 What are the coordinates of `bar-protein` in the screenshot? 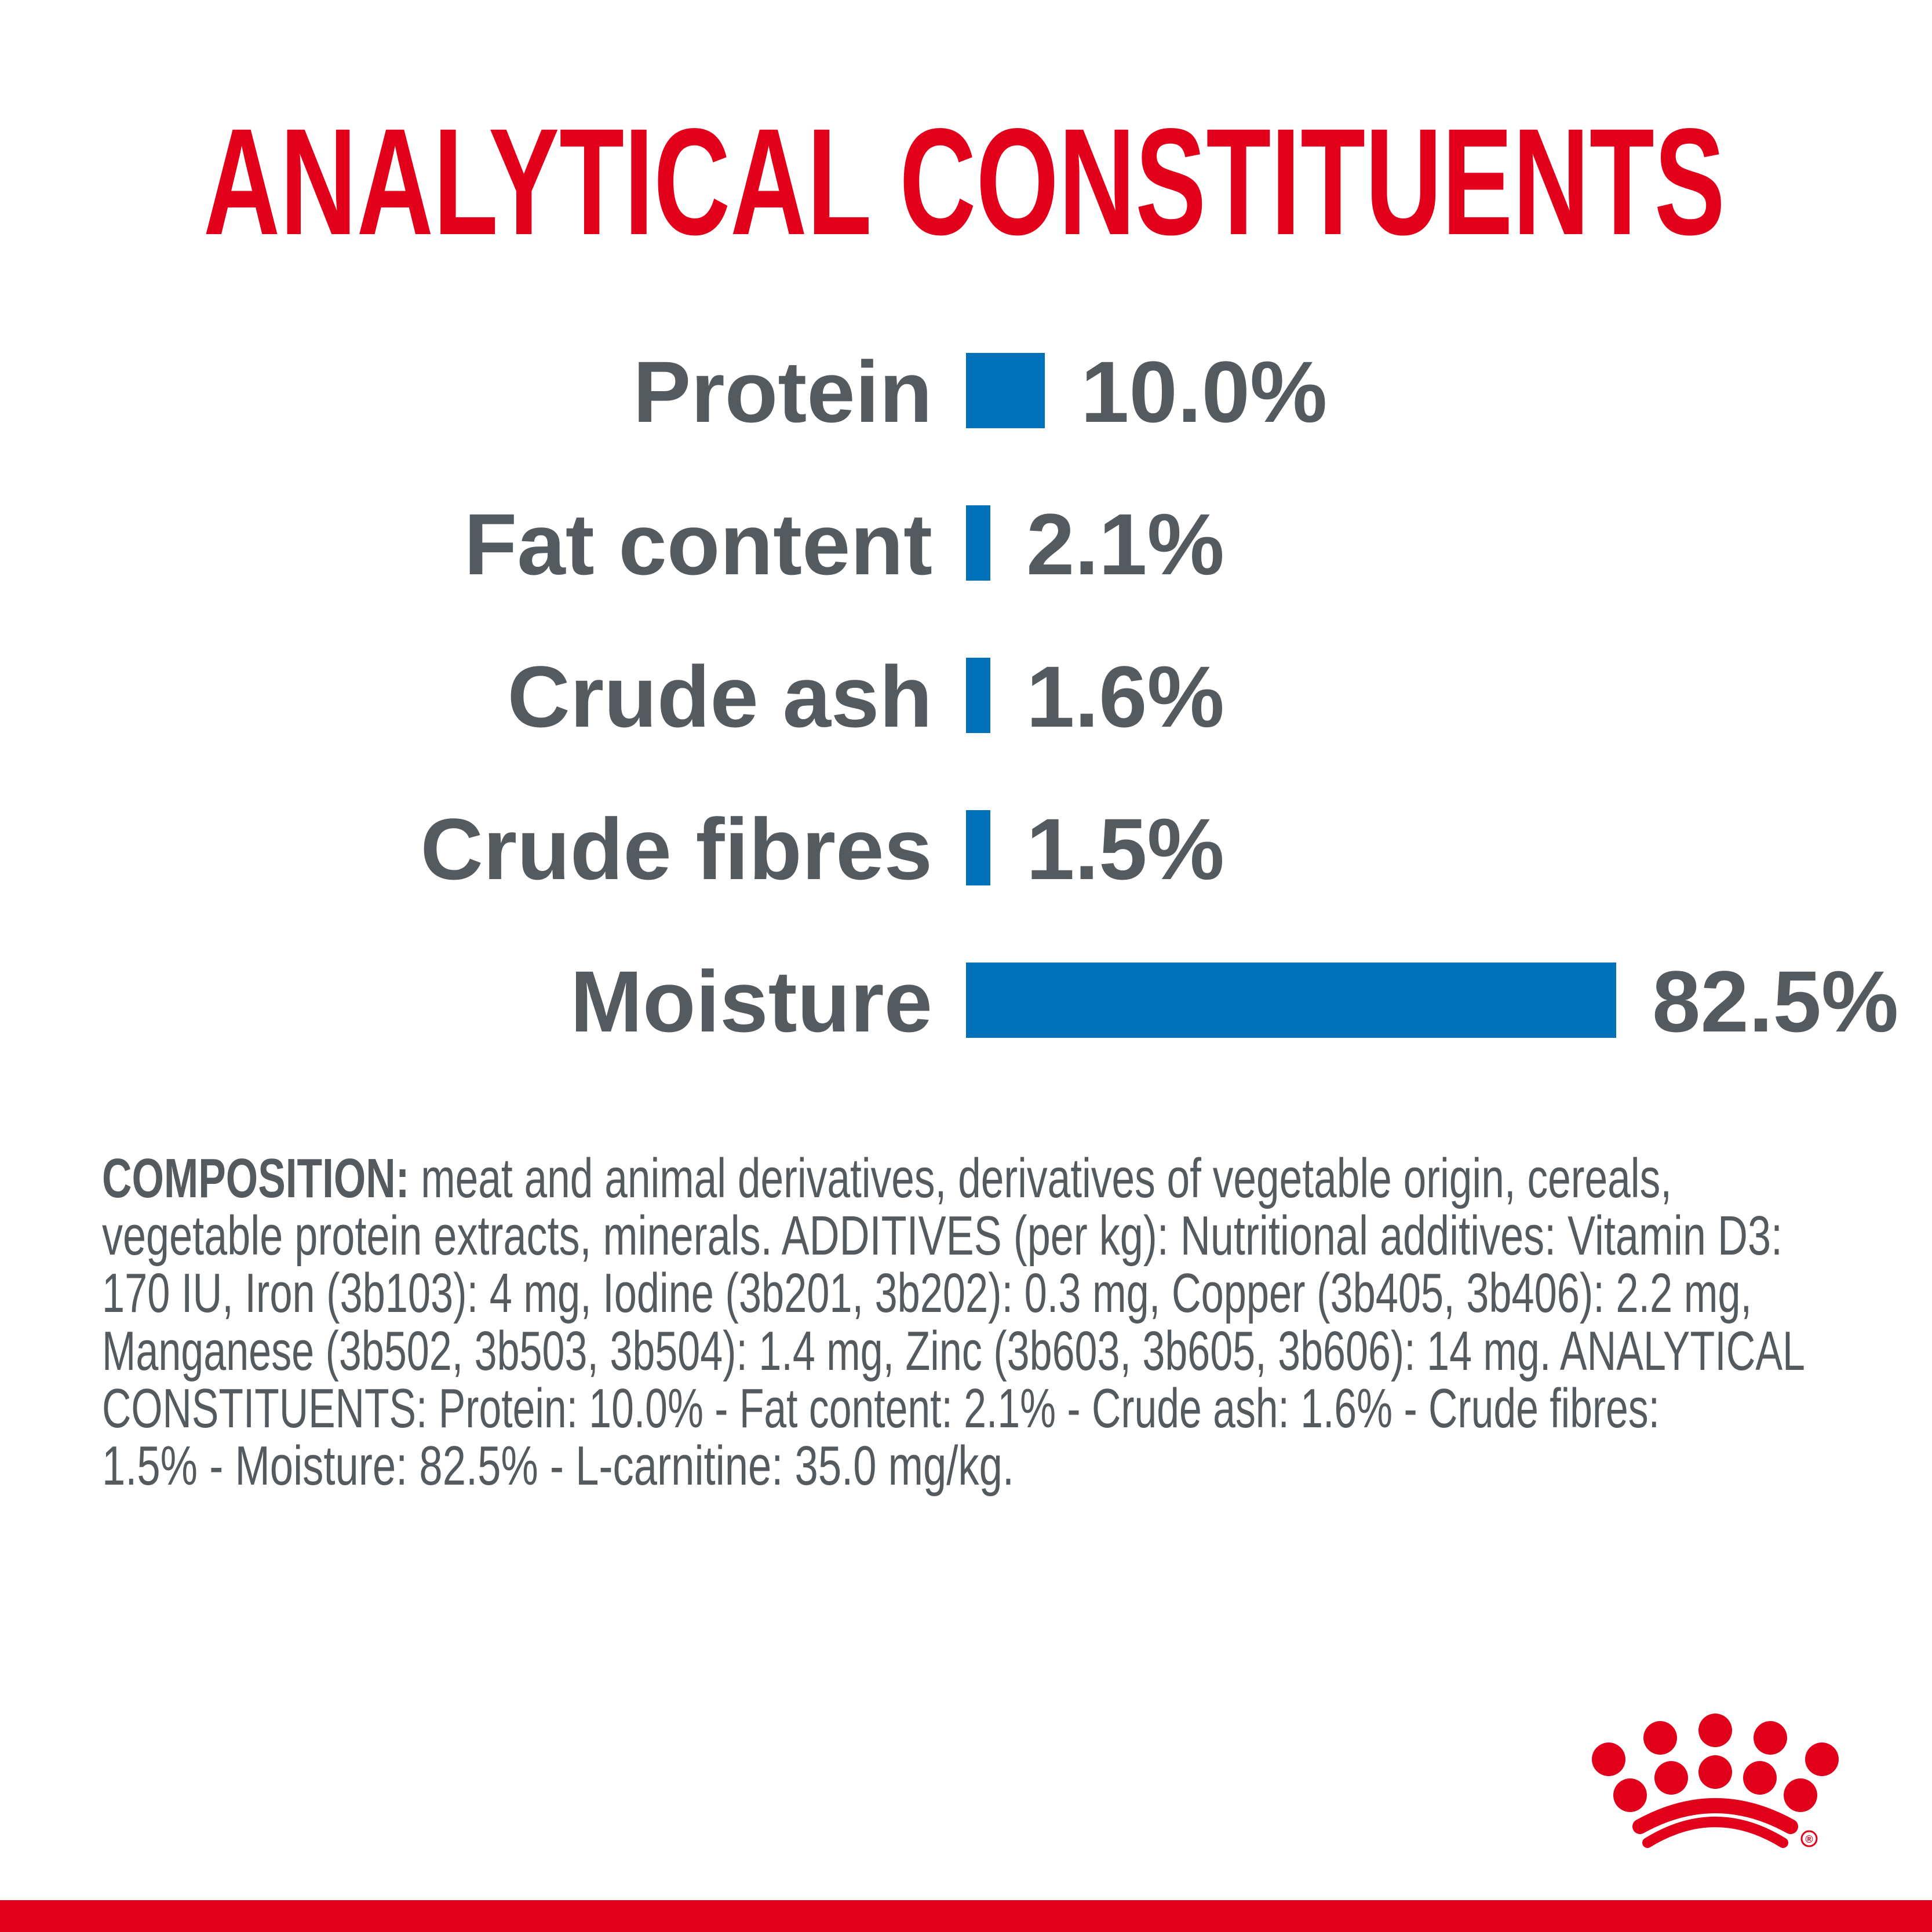 It's located at (1006, 391).